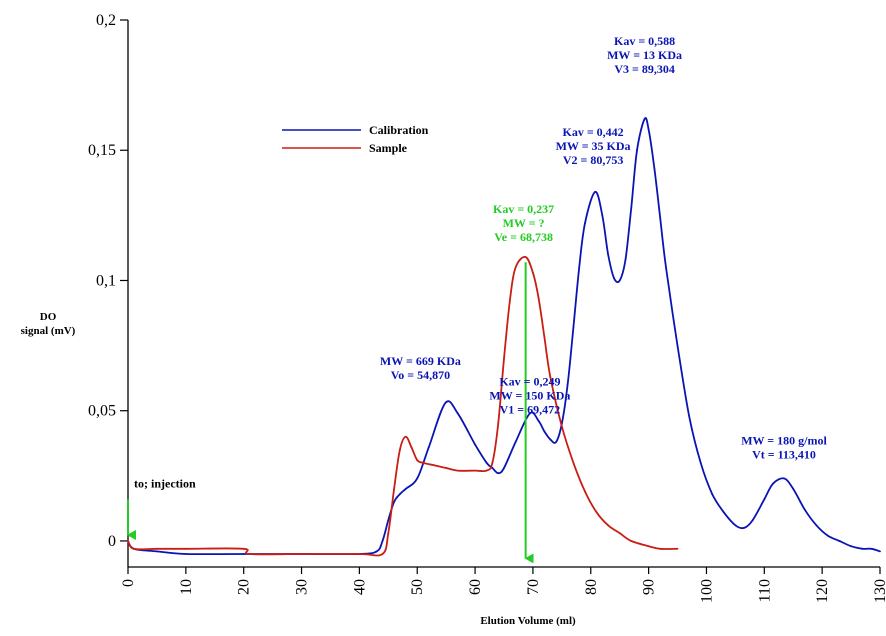 The width and height of the screenshot is (886, 636). I want to click on annotation-text: MW = 35 KDa, so click(593, 146).